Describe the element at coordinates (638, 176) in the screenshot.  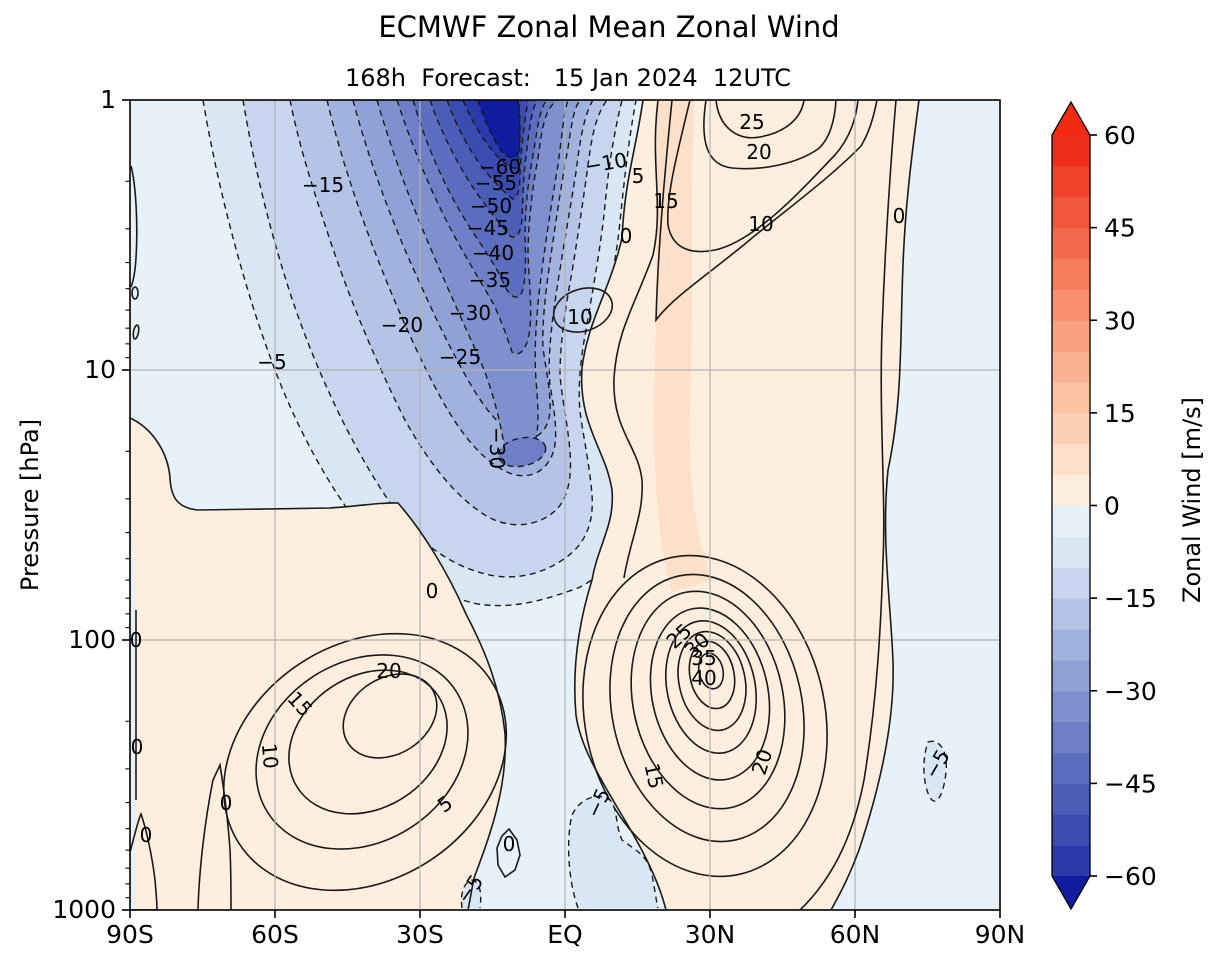
I see `contour-label: 5` at that location.